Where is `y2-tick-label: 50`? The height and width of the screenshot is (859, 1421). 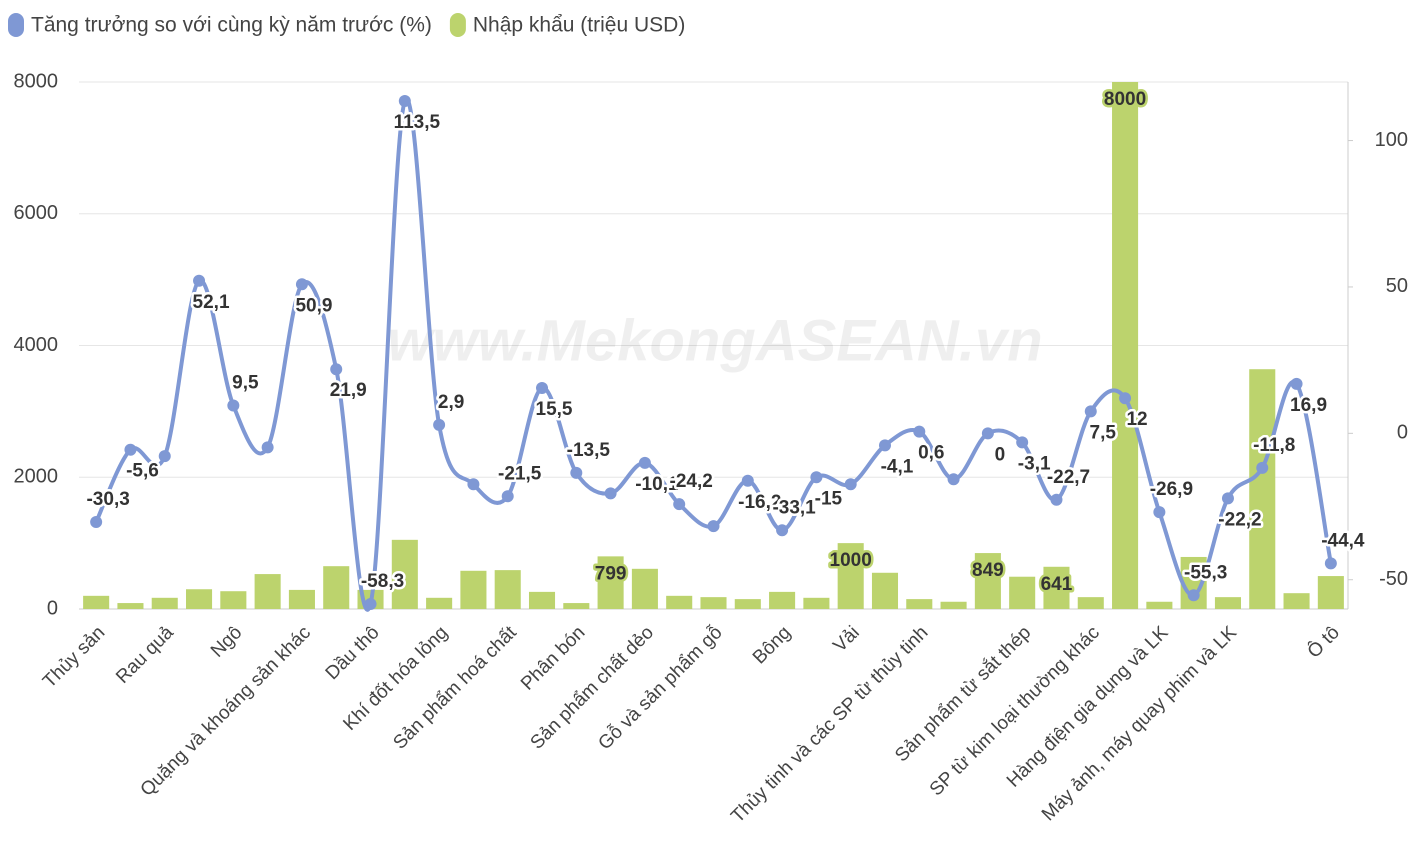
y2-tick-label: 50 is located at coordinates (1397, 286).